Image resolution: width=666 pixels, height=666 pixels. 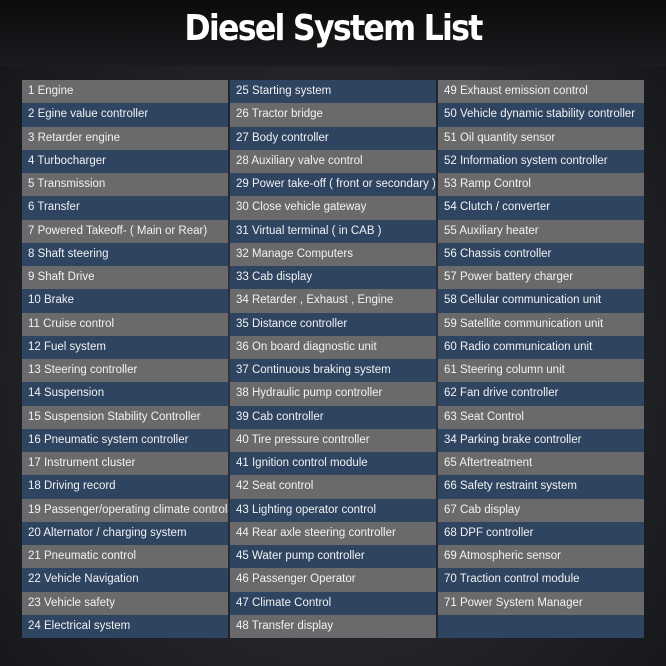 I want to click on system-list-item: 21 Pneumatic control, so click(x=125, y=557).